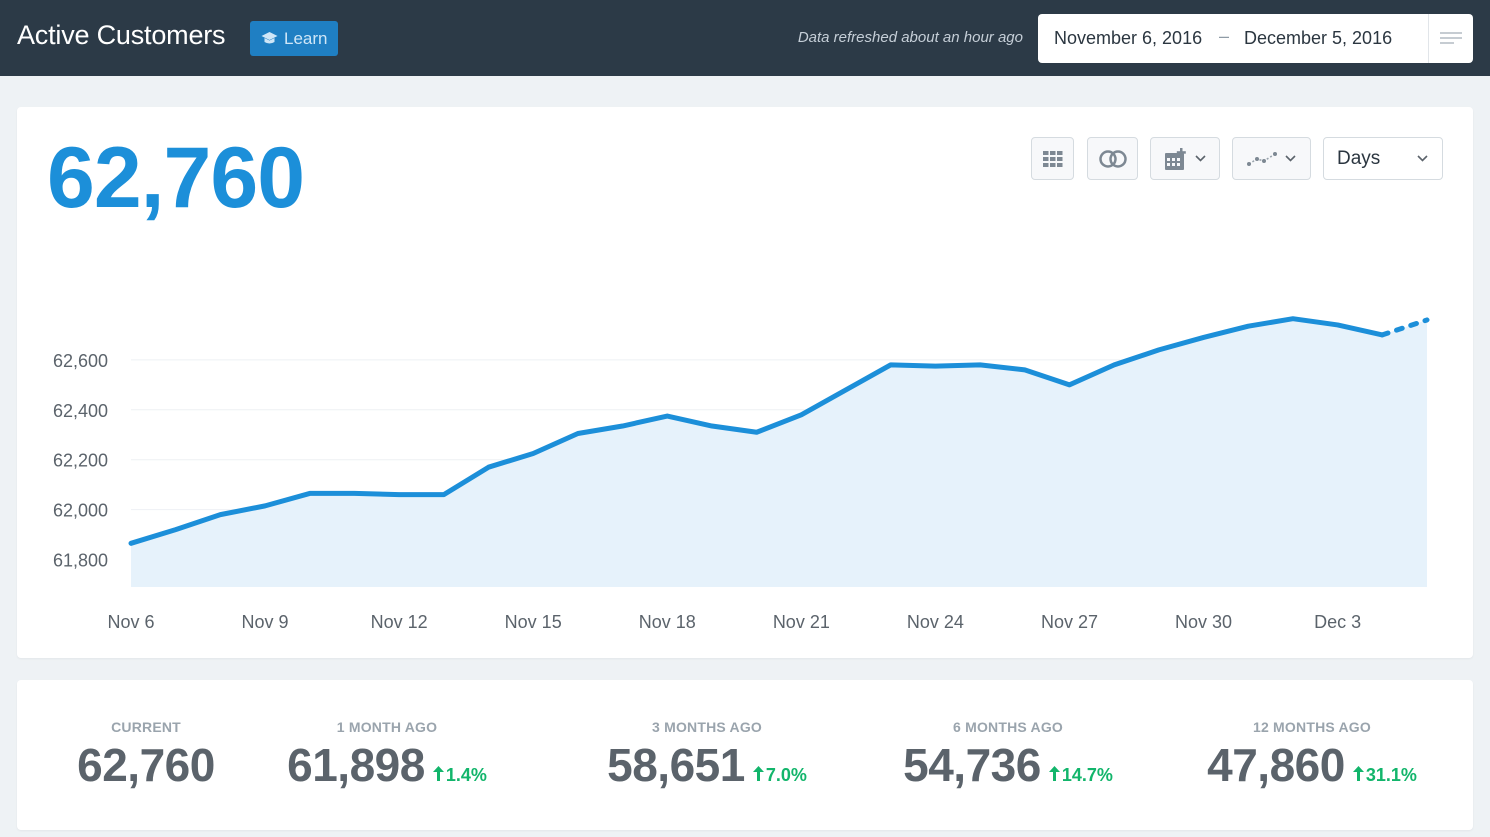 Image resolution: width=1490 pixels, height=837 pixels. Describe the element at coordinates (146, 765) in the screenshot. I see `stat-value: 62,760` at that location.